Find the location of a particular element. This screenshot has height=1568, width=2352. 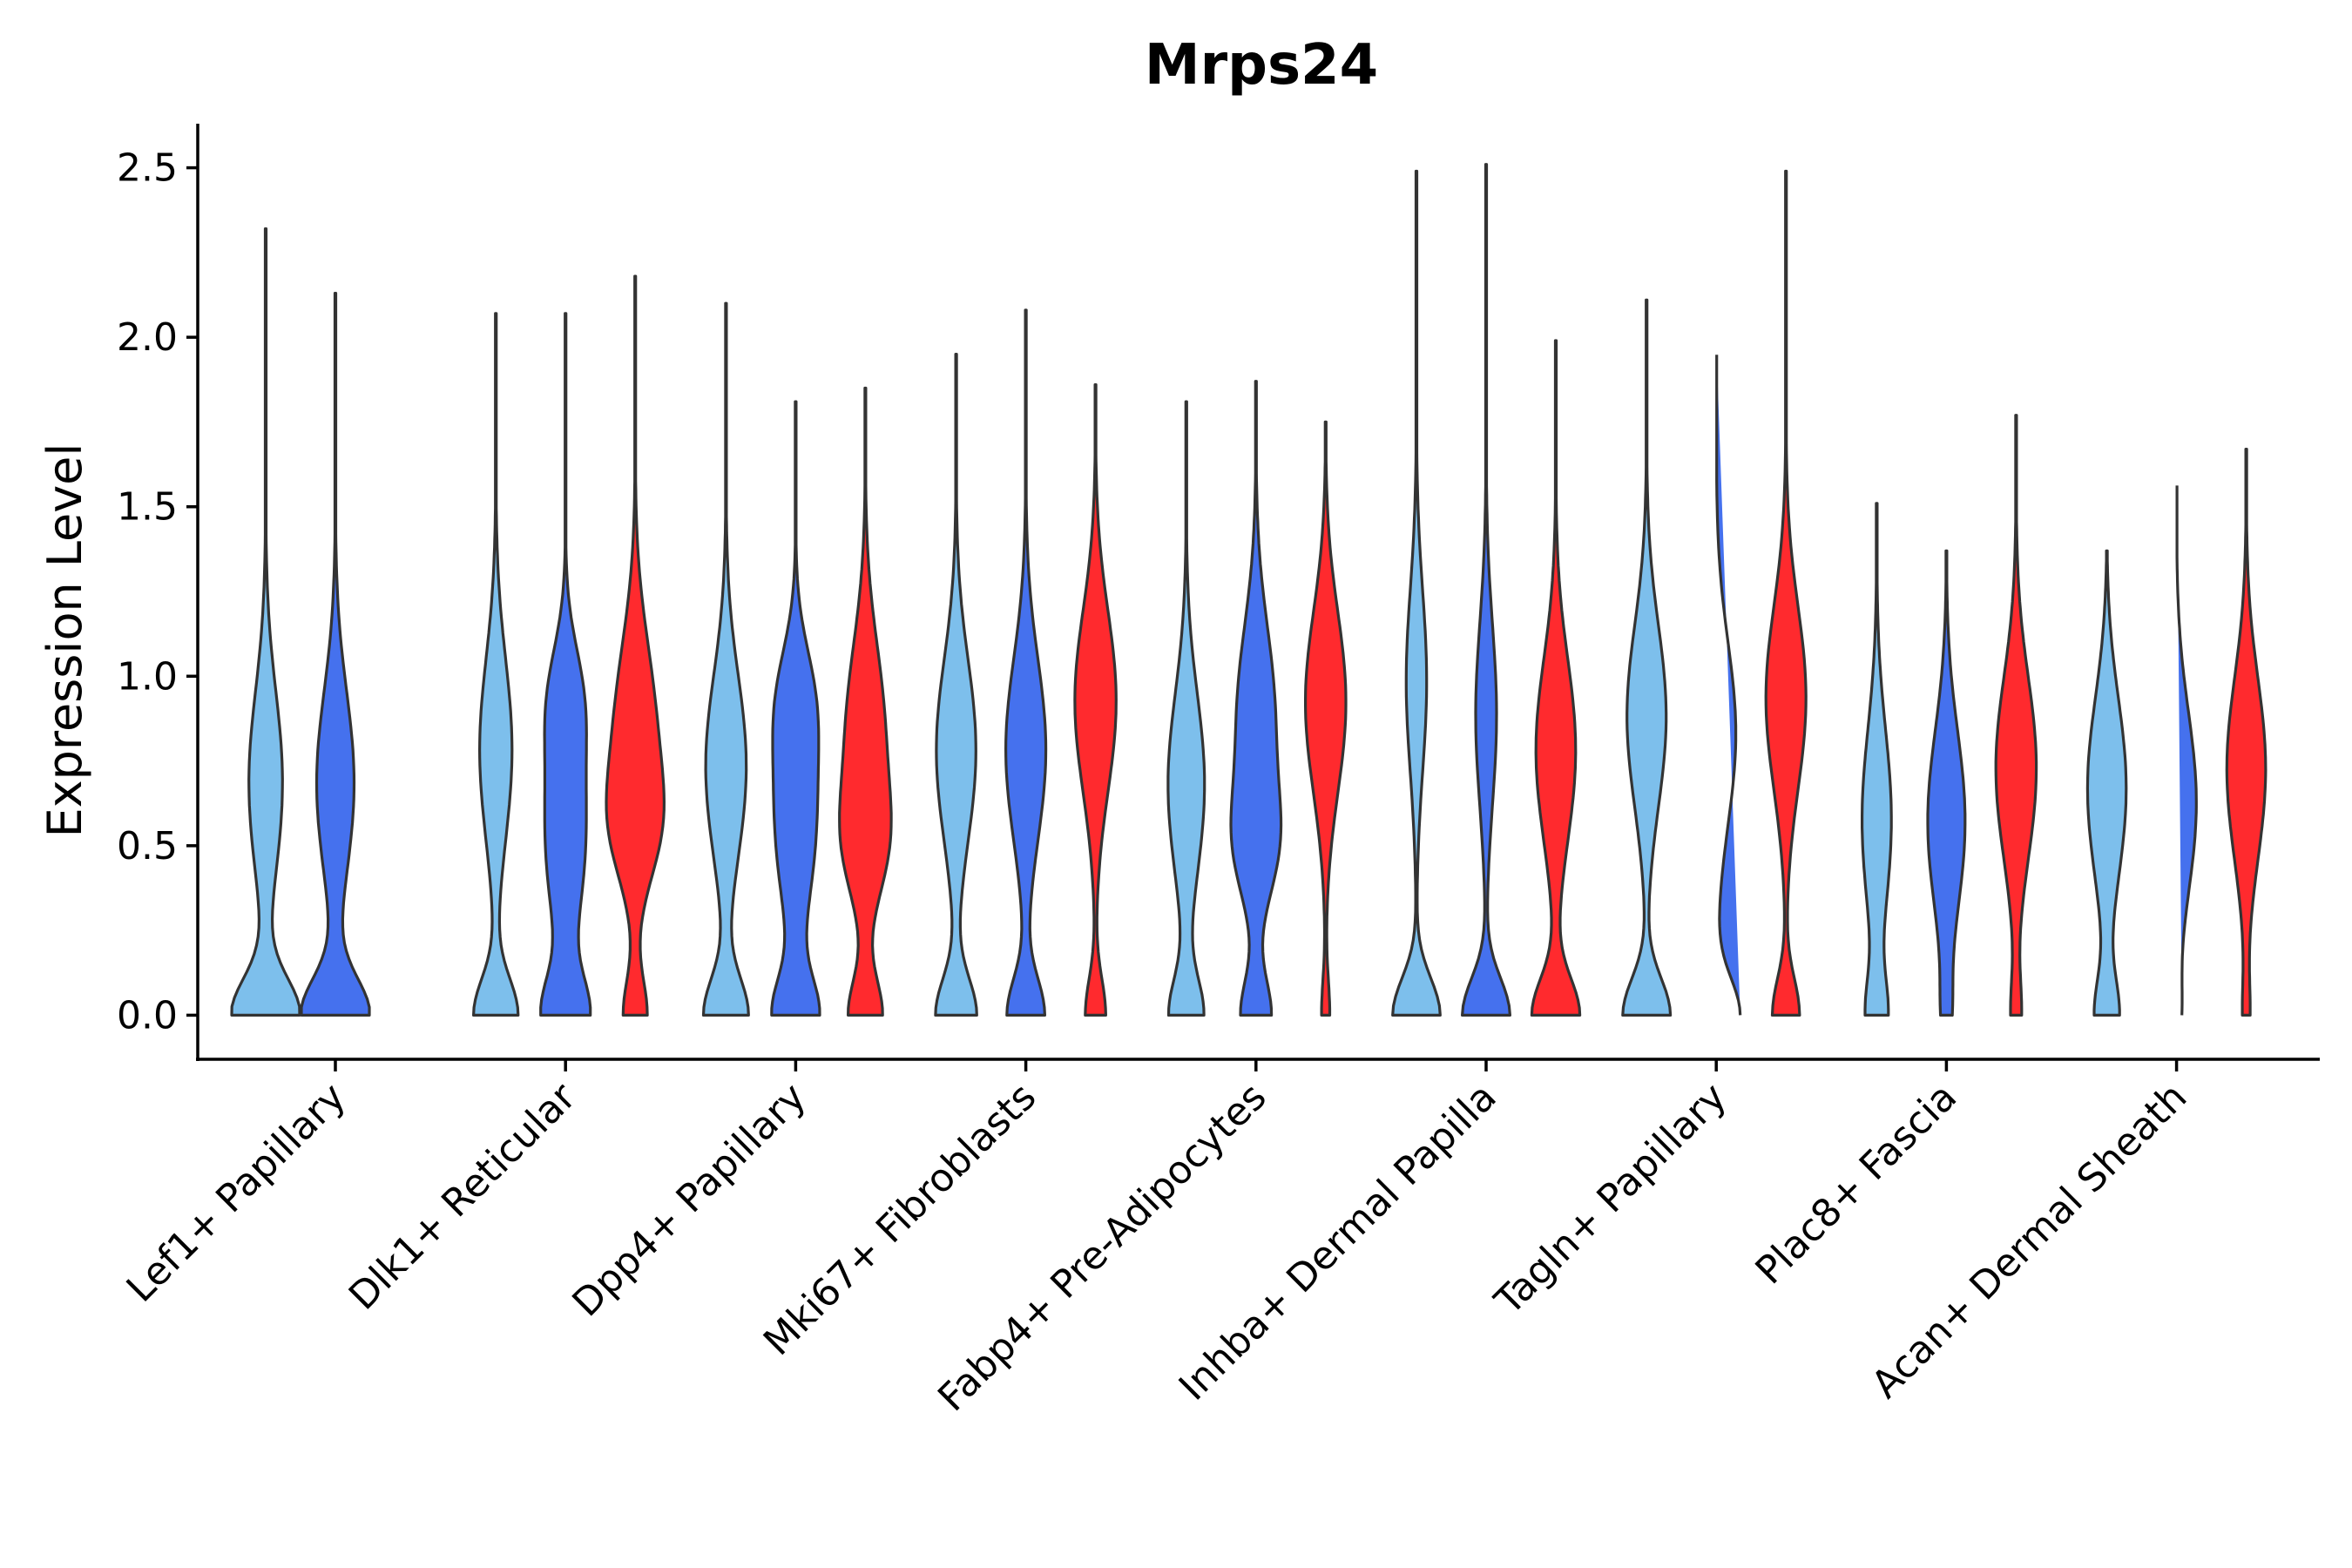

x-category-label: Dpp4+ Papillary is located at coordinates (689, 1201).